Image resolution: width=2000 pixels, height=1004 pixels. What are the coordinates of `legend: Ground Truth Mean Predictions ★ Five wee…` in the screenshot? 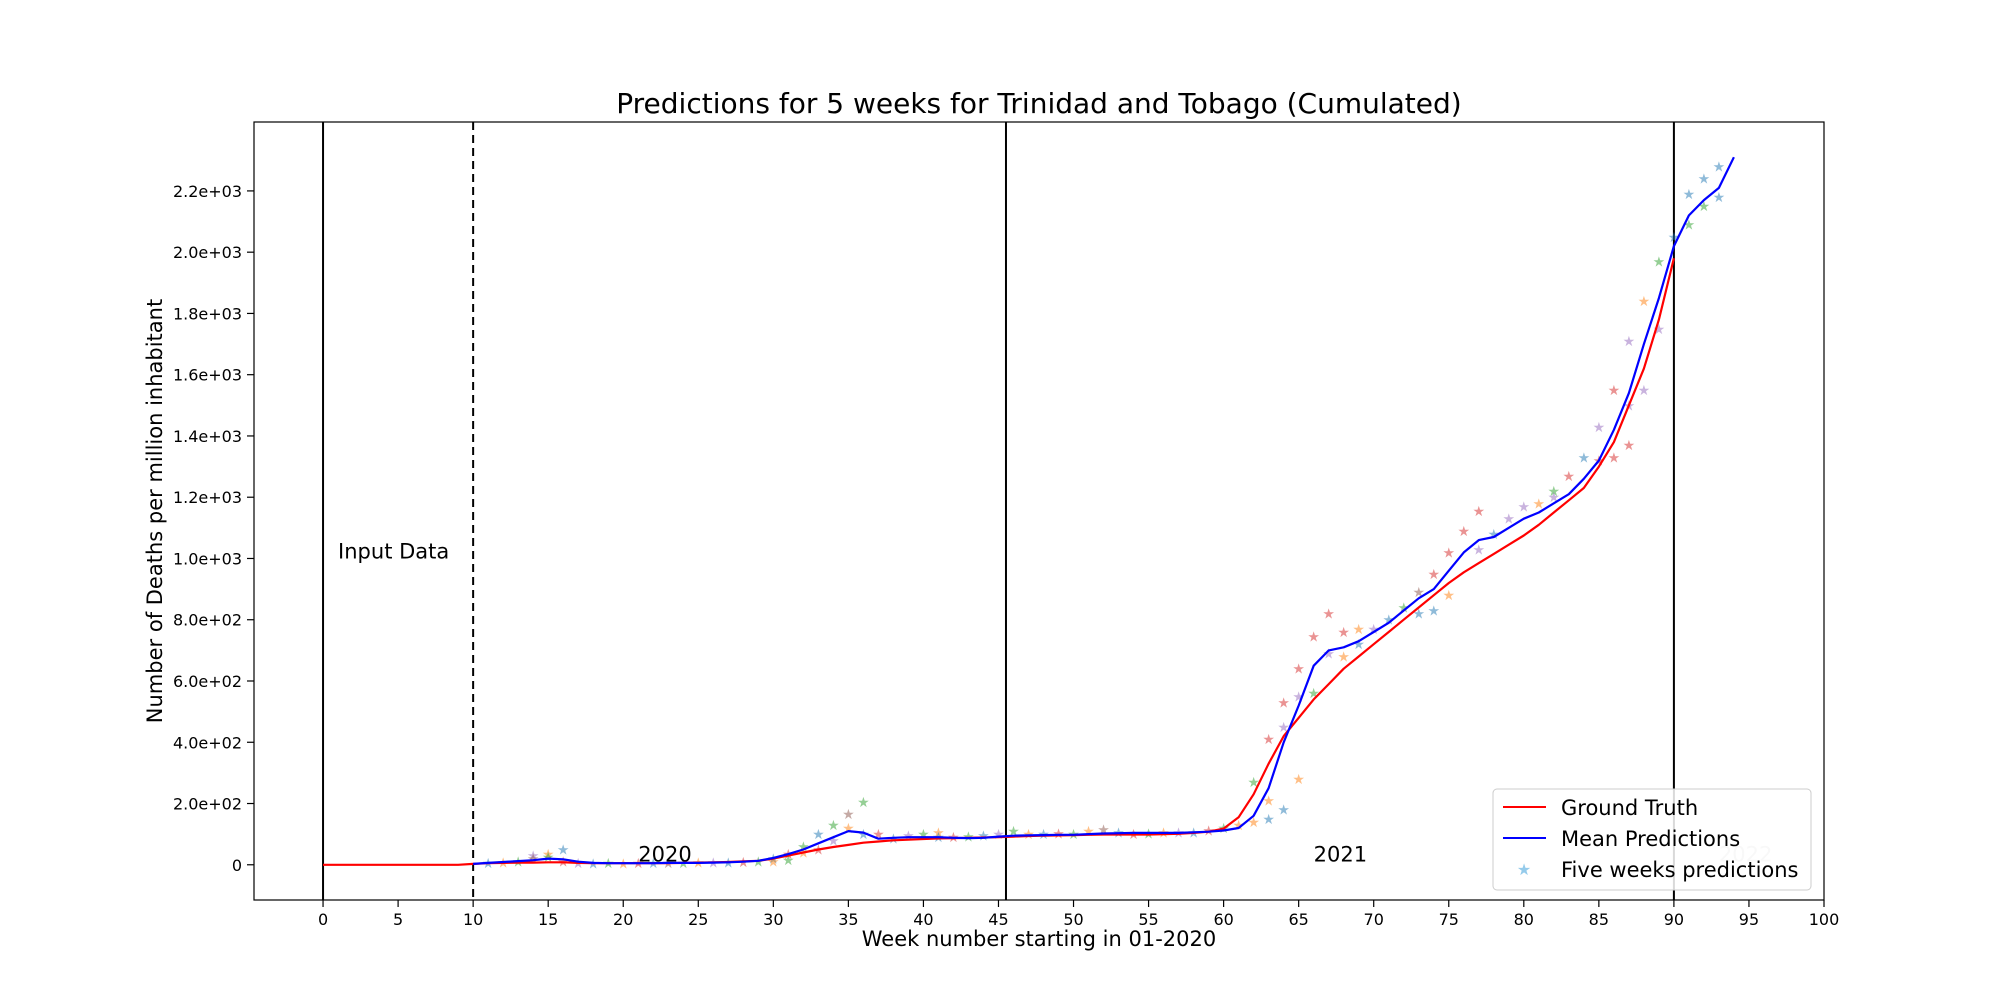 It's located at (1652, 839).